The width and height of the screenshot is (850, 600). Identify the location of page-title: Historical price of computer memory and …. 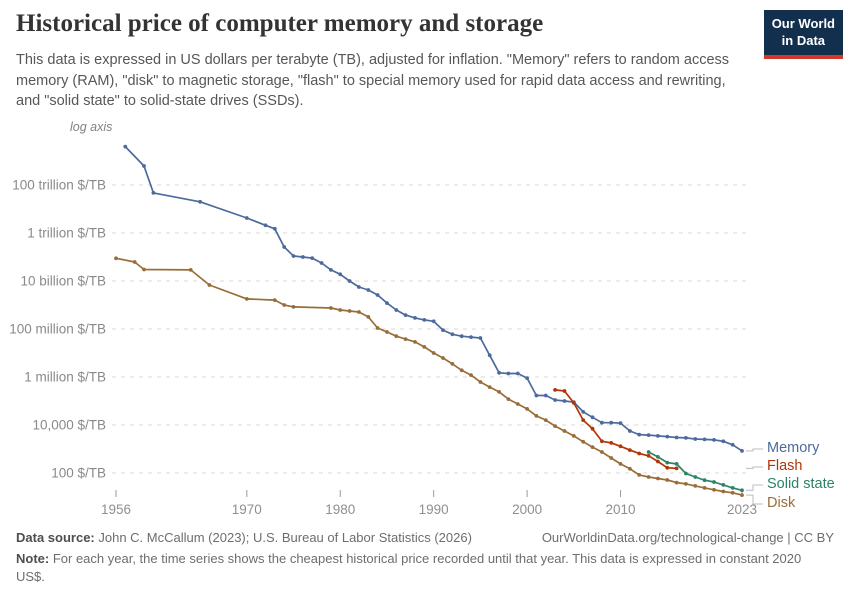
(280, 23).